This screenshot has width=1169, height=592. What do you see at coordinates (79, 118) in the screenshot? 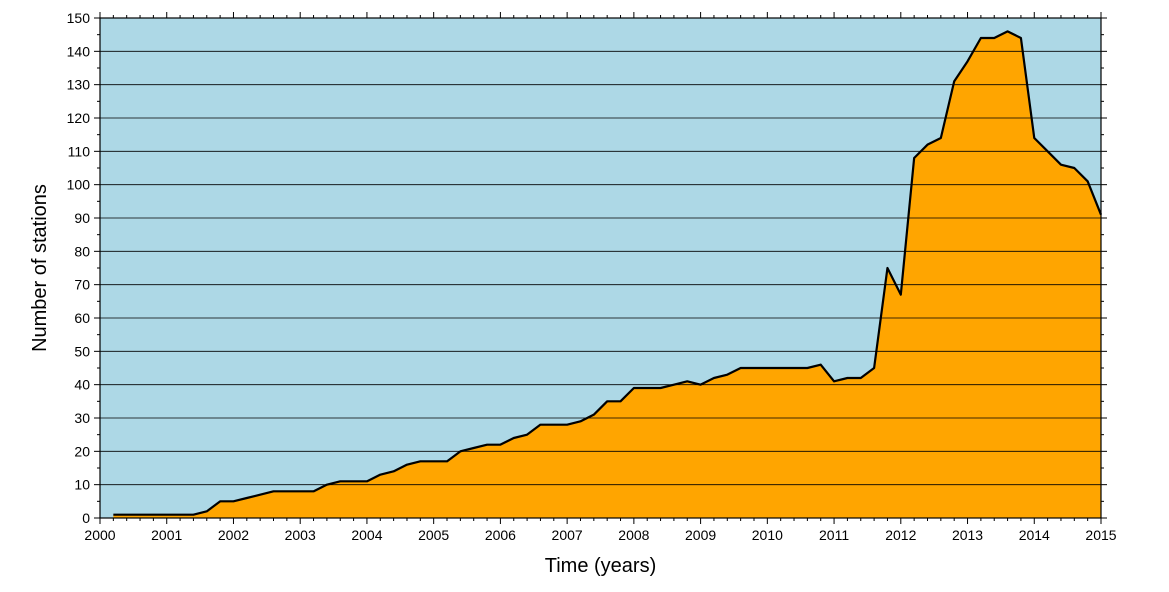
I see `y-tick-label: 120` at bounding box center [79, 118].